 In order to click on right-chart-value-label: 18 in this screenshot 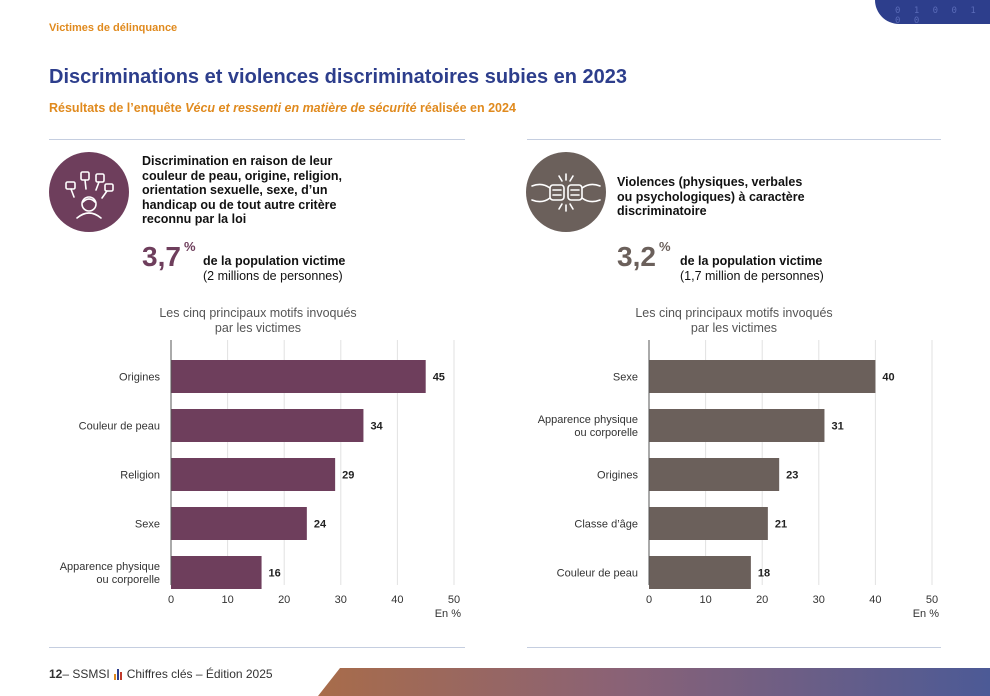, I will do `click(764, 574)`.